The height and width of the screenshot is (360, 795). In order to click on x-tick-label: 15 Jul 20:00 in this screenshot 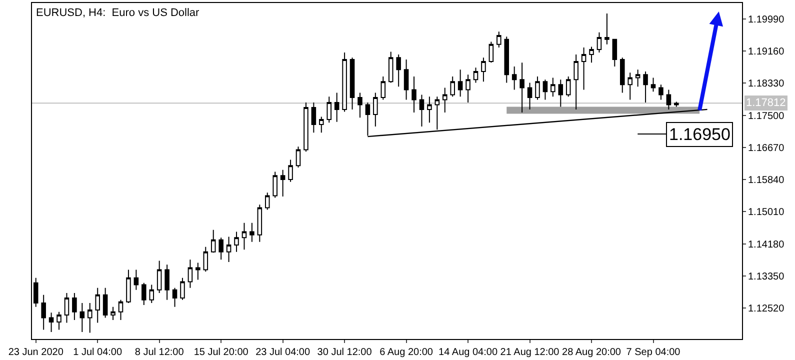, I will do `click(221, 352)`.